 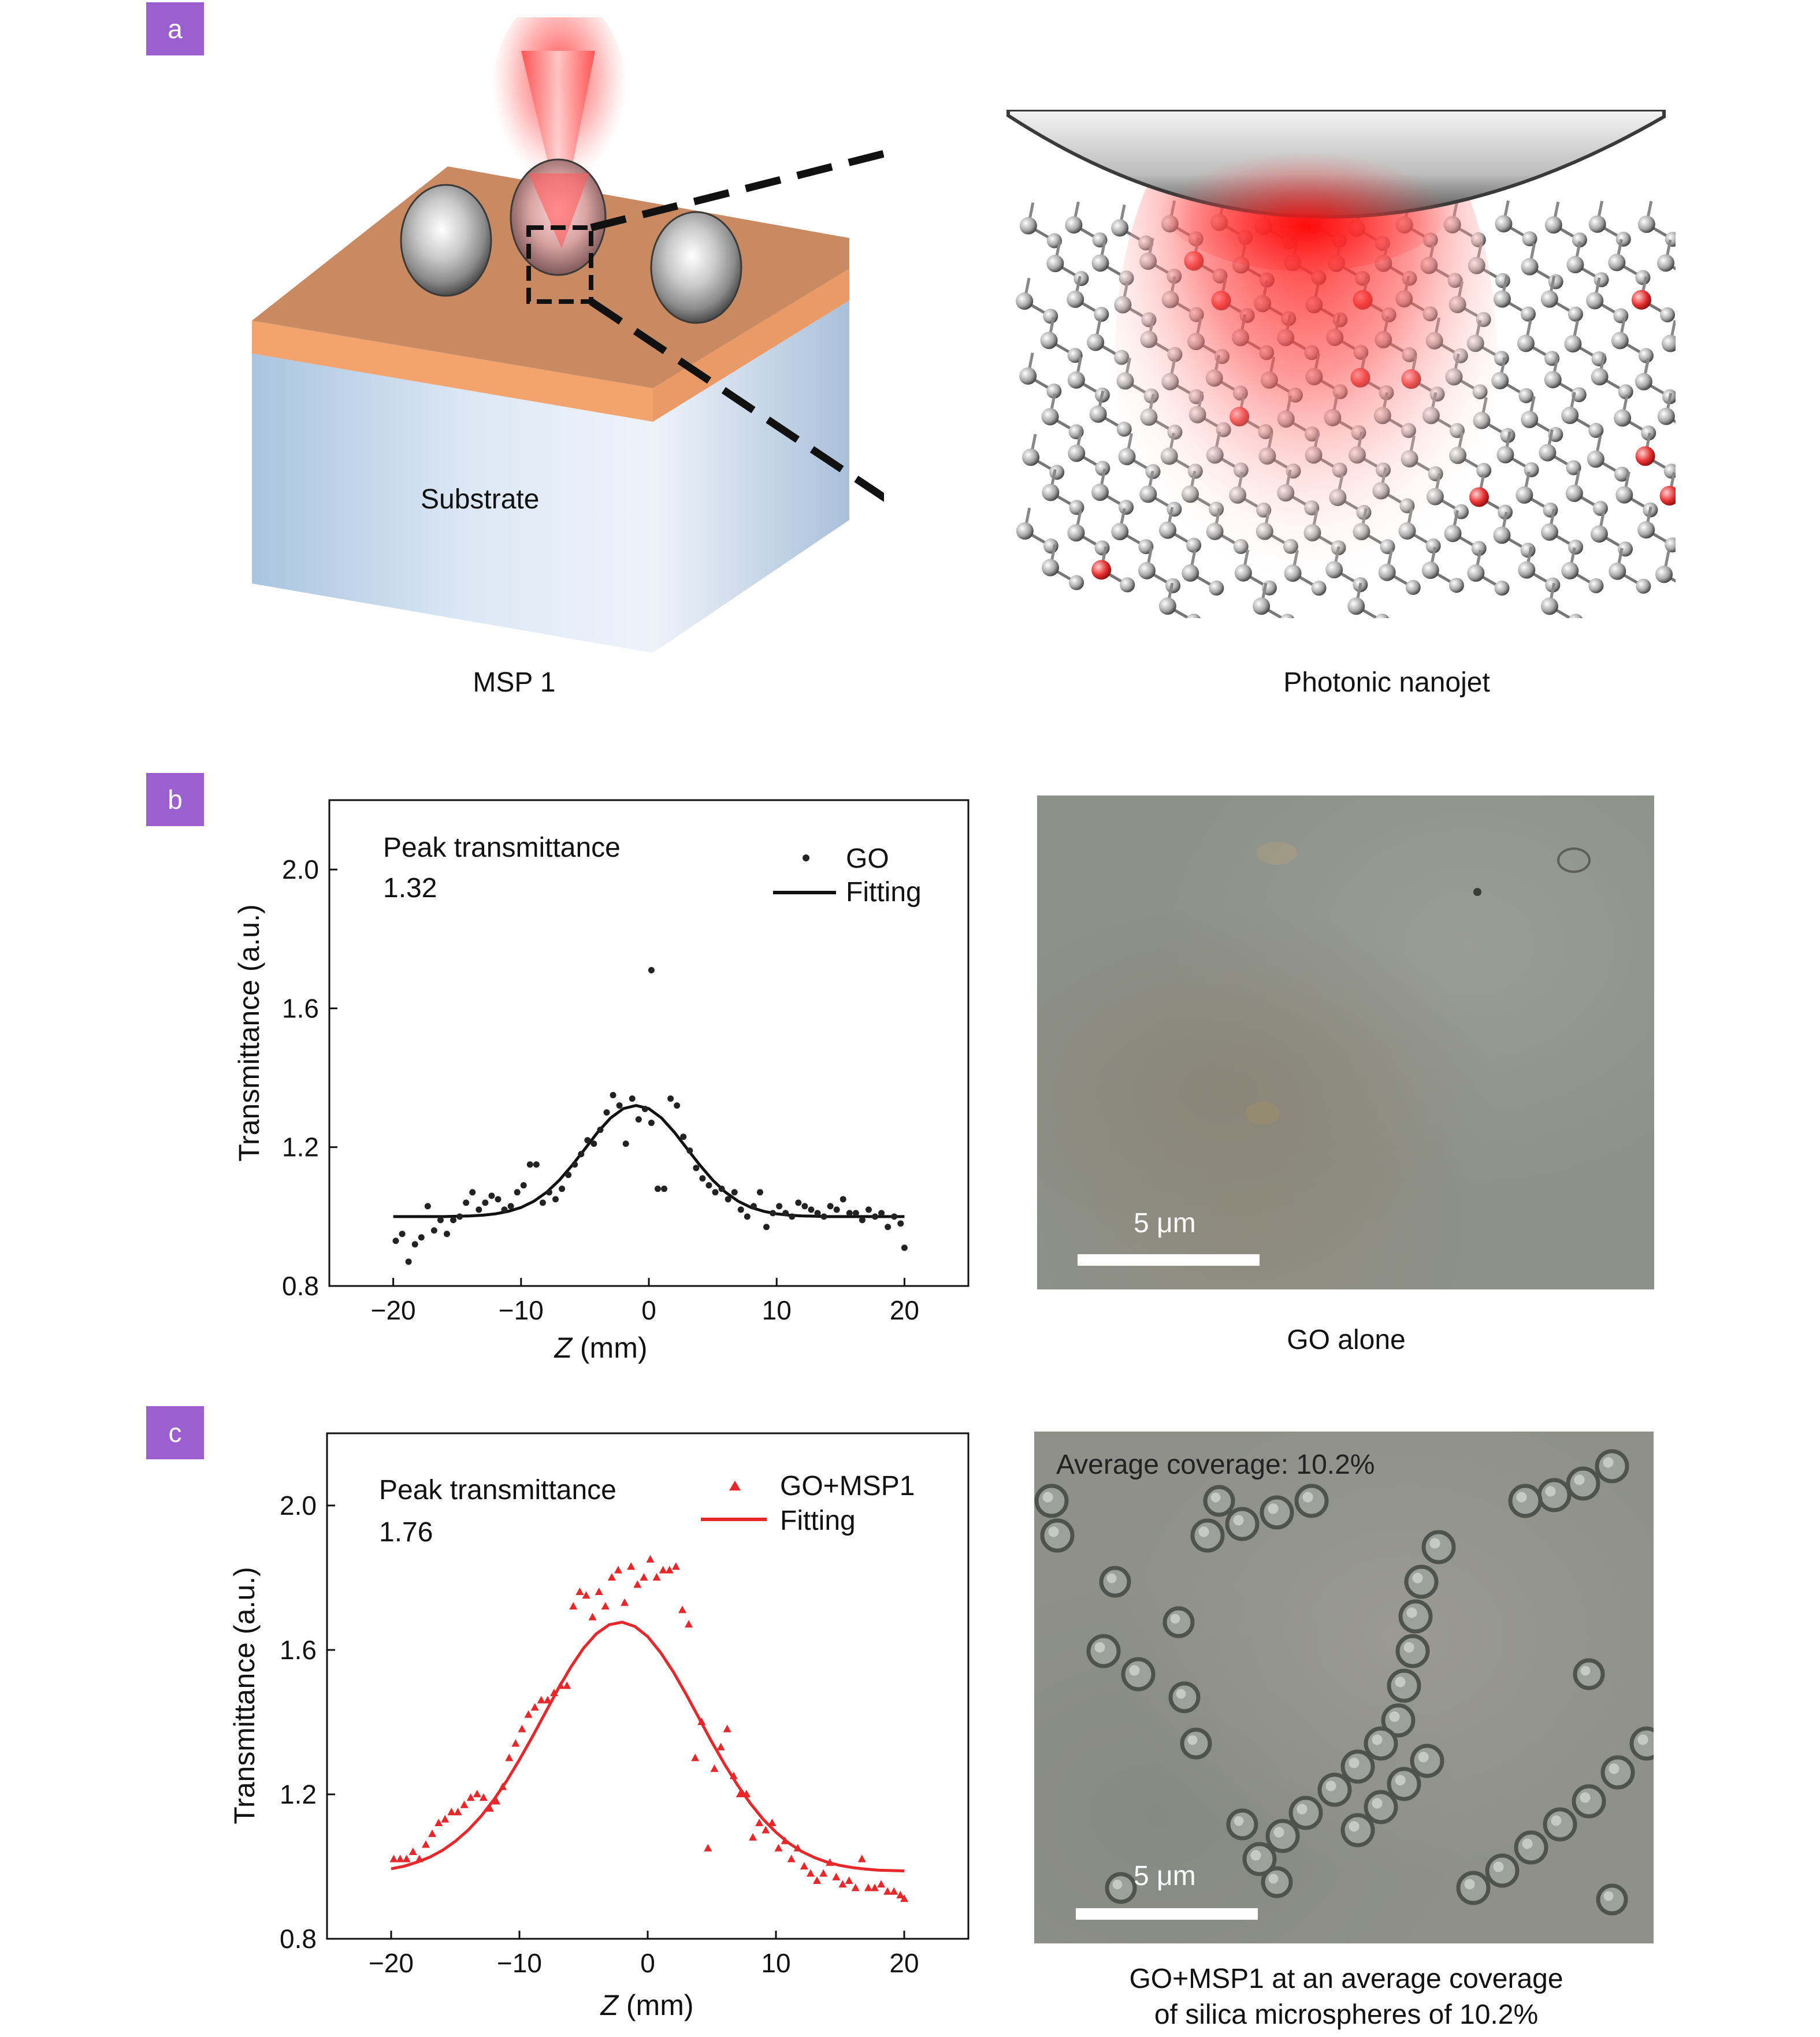 What do you see at coordinates (514, 683) in the screenshot?
I see `caption-msp1: MSP 1` at bounding box center [514, 683].